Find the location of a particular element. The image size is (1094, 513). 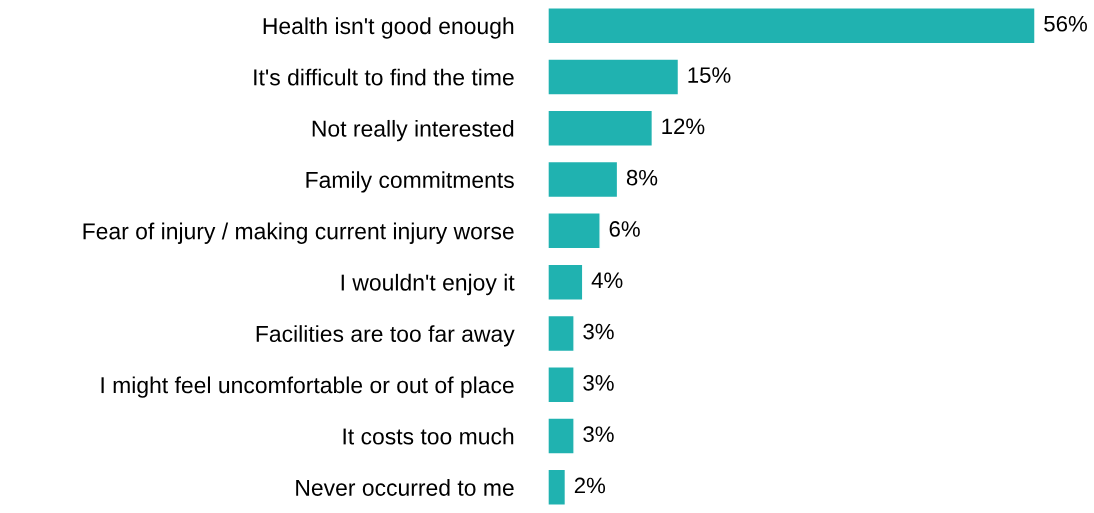

data-label: 15% is located at coordinates (709, 75).